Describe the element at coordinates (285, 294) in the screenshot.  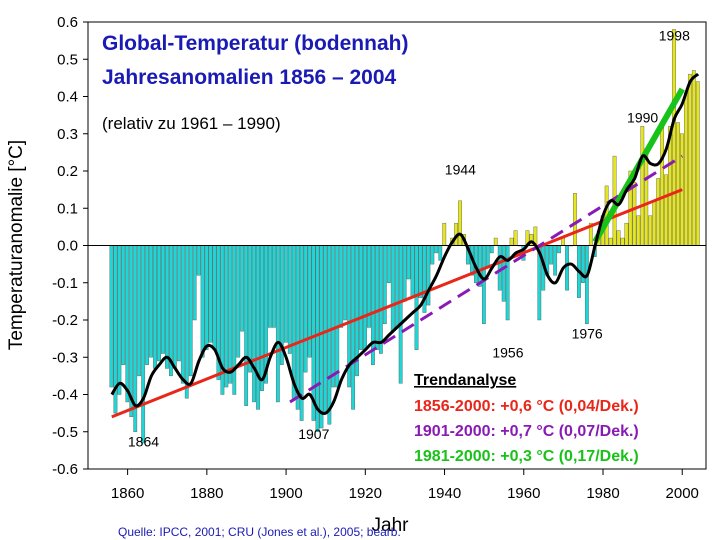
I see `bar-1900` at that location.